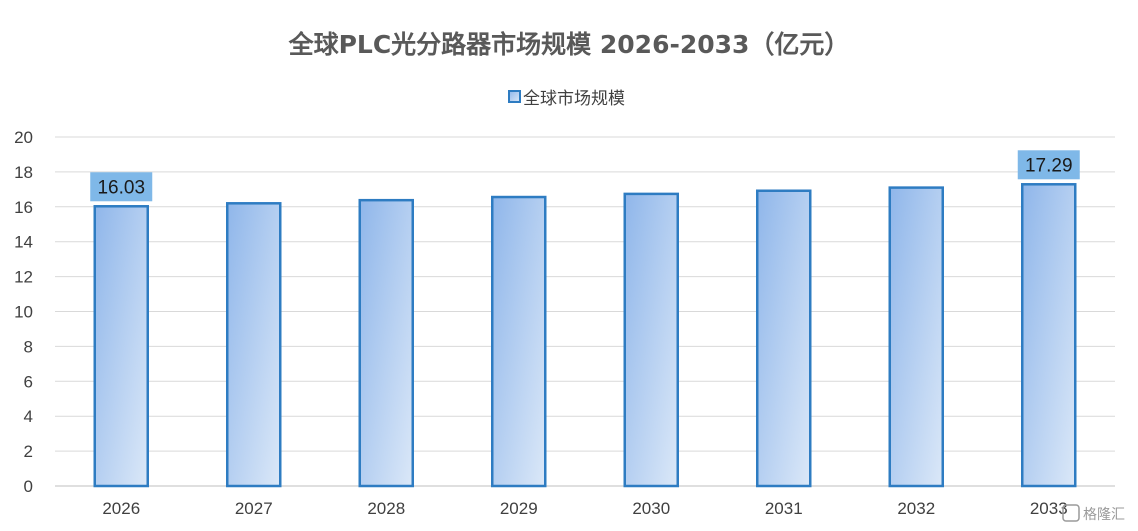 The width and height of the screenshot is (1138, 531). Describe the element at coordinates (28, 451) in the screenshot. I see `y-tick-label: 2` at that location.